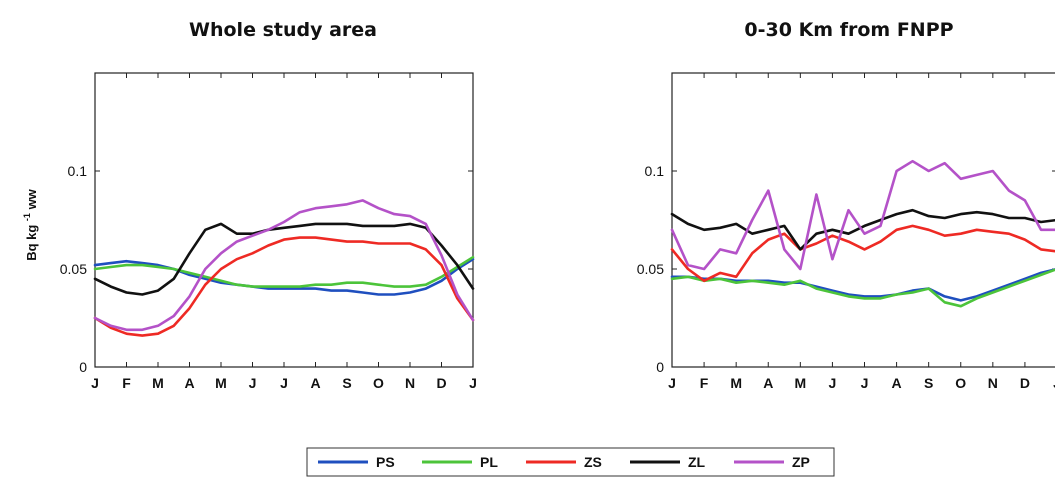  I want to click on y-axis-label-superscript: -1, so click(27, 217).